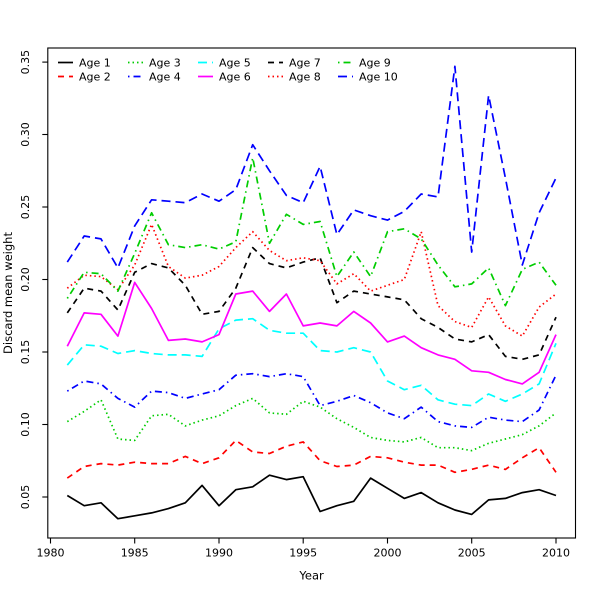  I want to click on legend-item-age-5: Age 5, so click(224, 63).